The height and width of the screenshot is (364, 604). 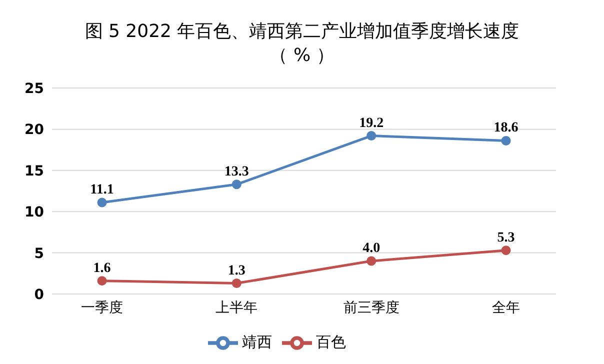 What do you see at coordinates (506, 128) in the screenshot?
I see `data-label: 18.6` at bounding box center [506, 128].